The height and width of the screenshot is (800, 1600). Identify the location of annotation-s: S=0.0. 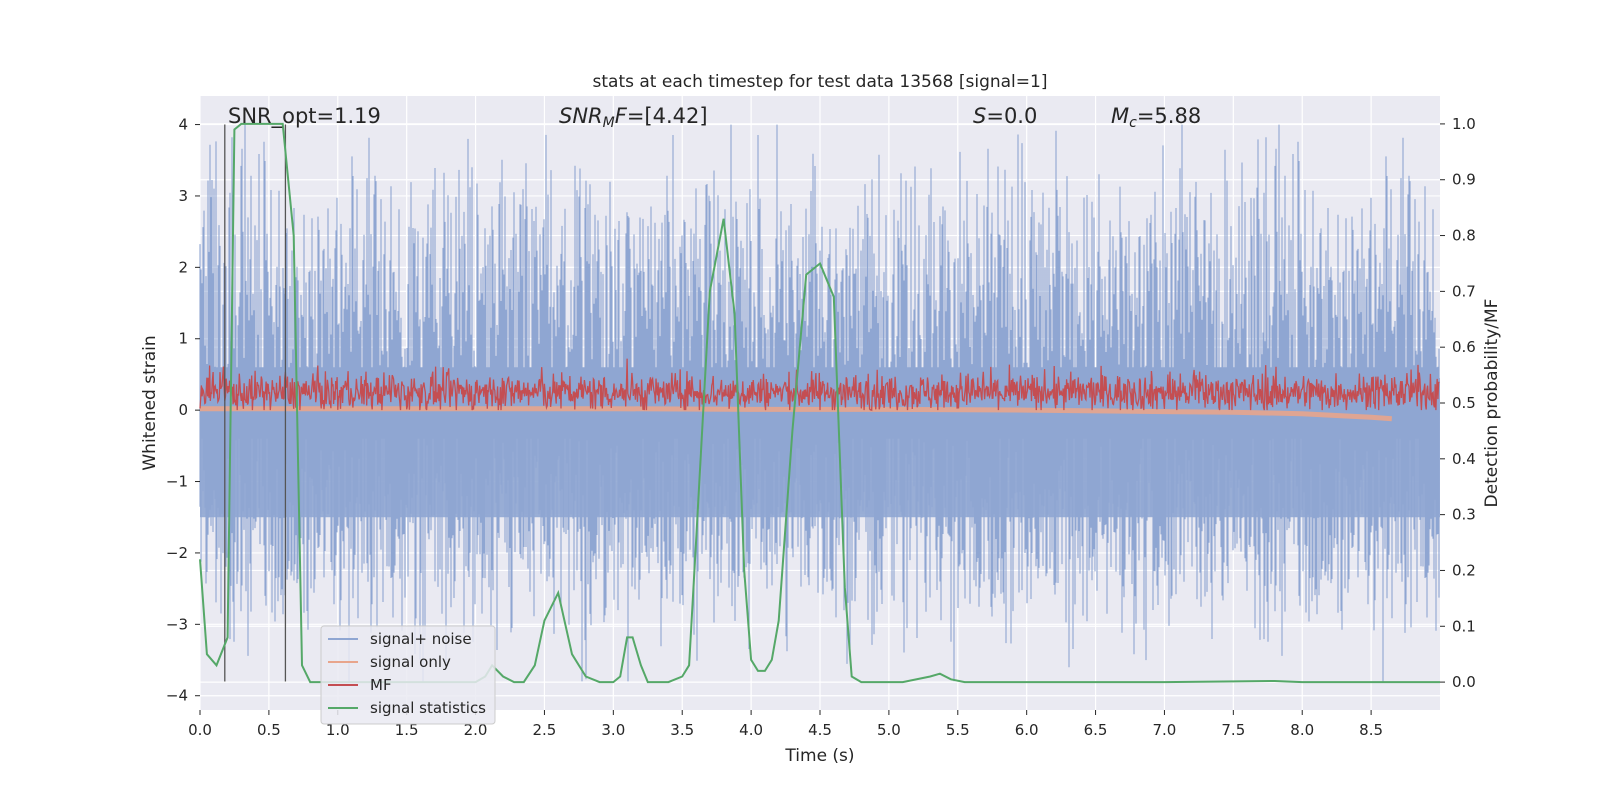
(1005, 116).